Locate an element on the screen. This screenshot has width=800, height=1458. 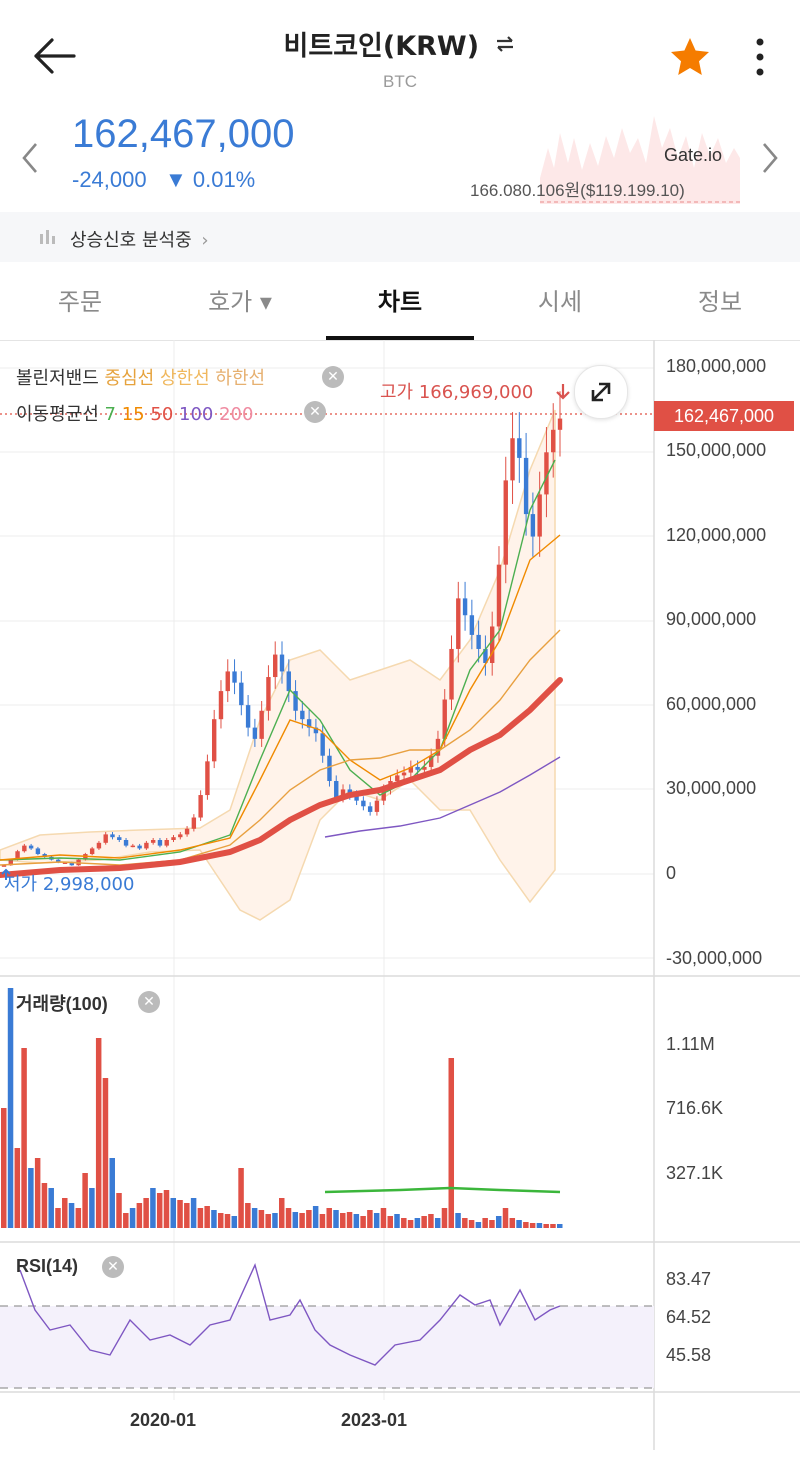
volume-title: 거래량(100) is located at coordinates (62, 1004).